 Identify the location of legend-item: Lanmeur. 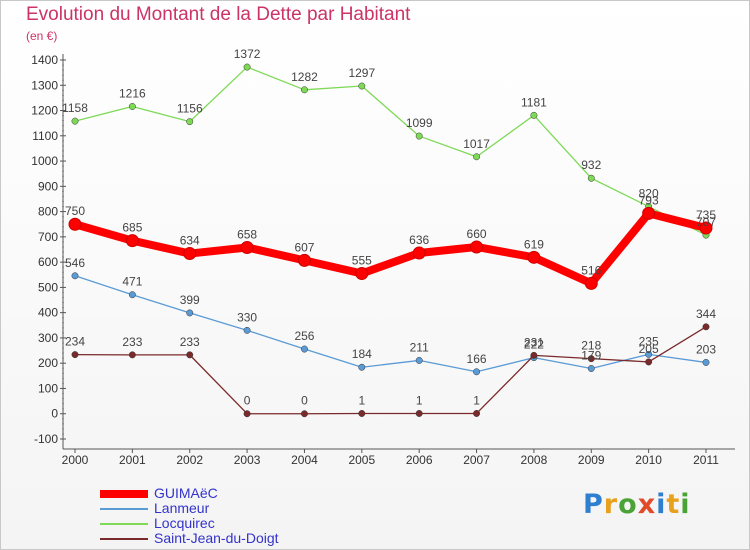
(189, 508).